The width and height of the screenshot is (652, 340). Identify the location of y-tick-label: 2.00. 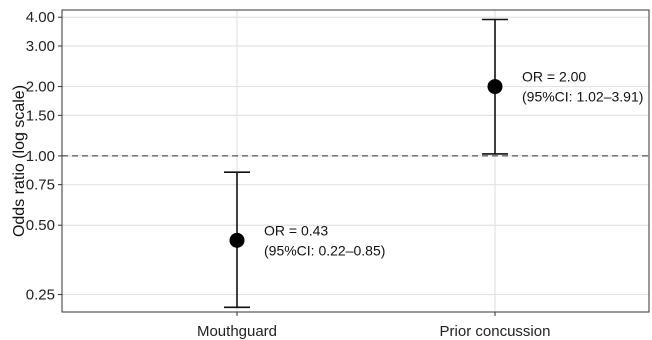
(40, 87).